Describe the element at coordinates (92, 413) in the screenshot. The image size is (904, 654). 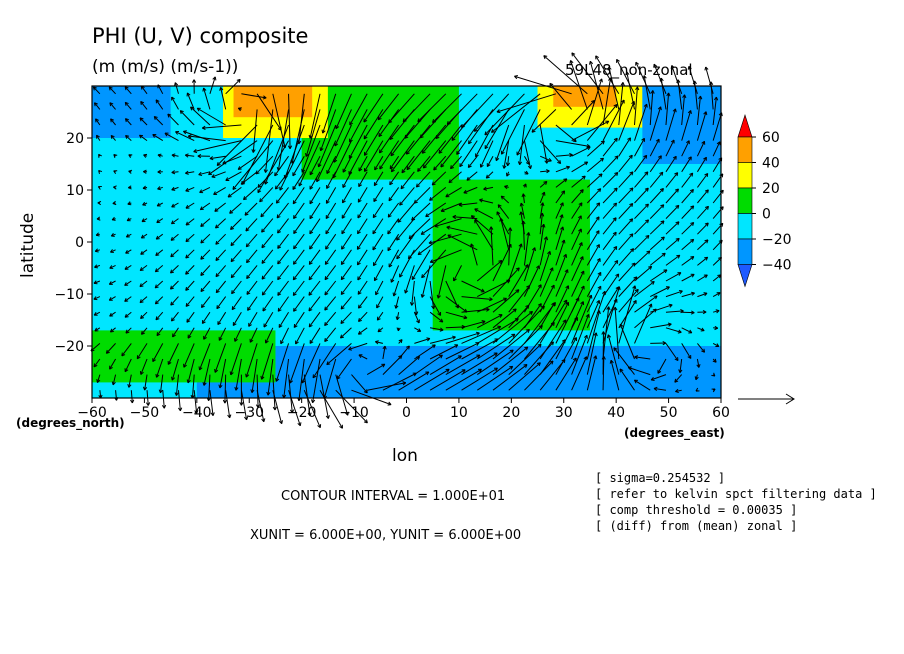
I see `x-tick-label: −60` at that location.